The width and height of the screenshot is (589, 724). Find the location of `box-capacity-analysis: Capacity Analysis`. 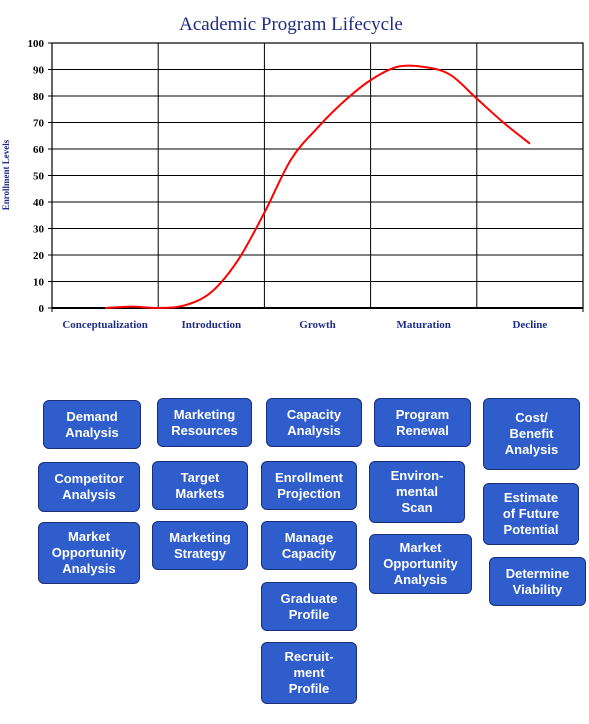

box-capacity-analysis: Capacity Analysis is located at coordinates (314, 422).